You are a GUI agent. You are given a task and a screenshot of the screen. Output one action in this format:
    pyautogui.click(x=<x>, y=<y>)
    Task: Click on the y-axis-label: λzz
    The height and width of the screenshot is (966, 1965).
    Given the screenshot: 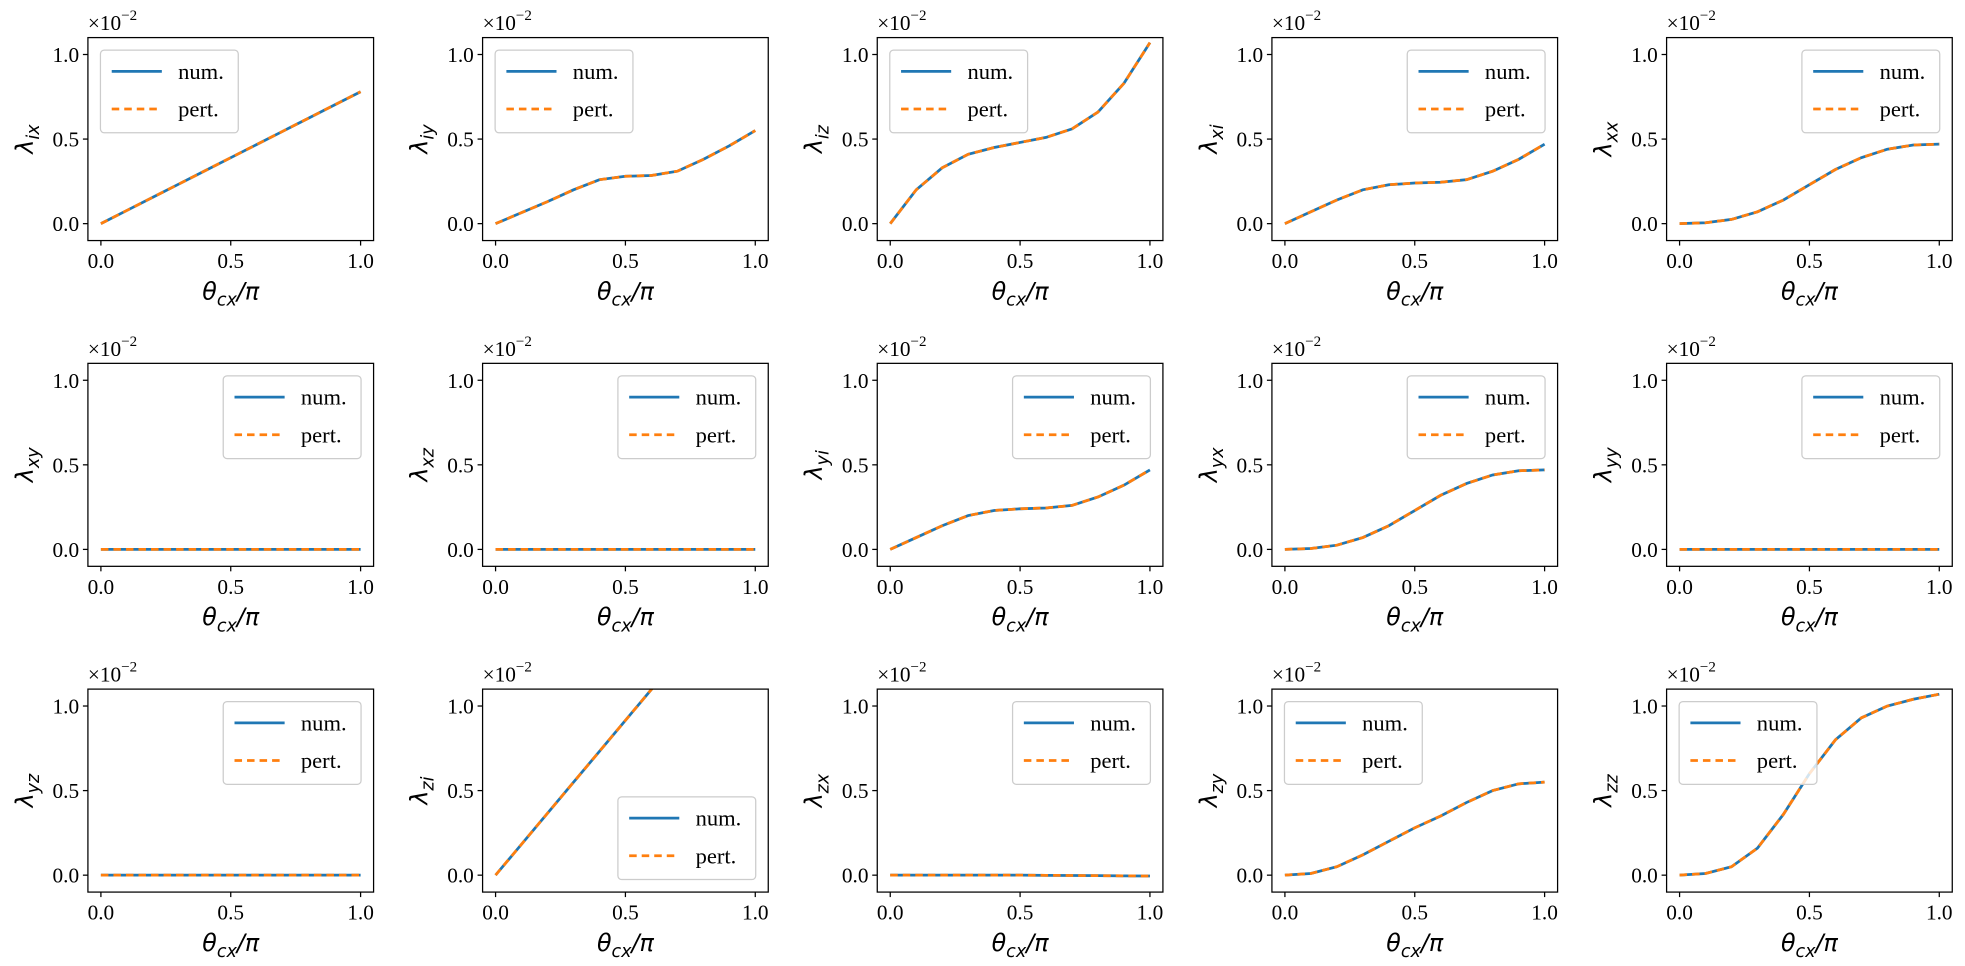 What is the action you would take?
    pyautogui.click(x=1605, y=791)
    